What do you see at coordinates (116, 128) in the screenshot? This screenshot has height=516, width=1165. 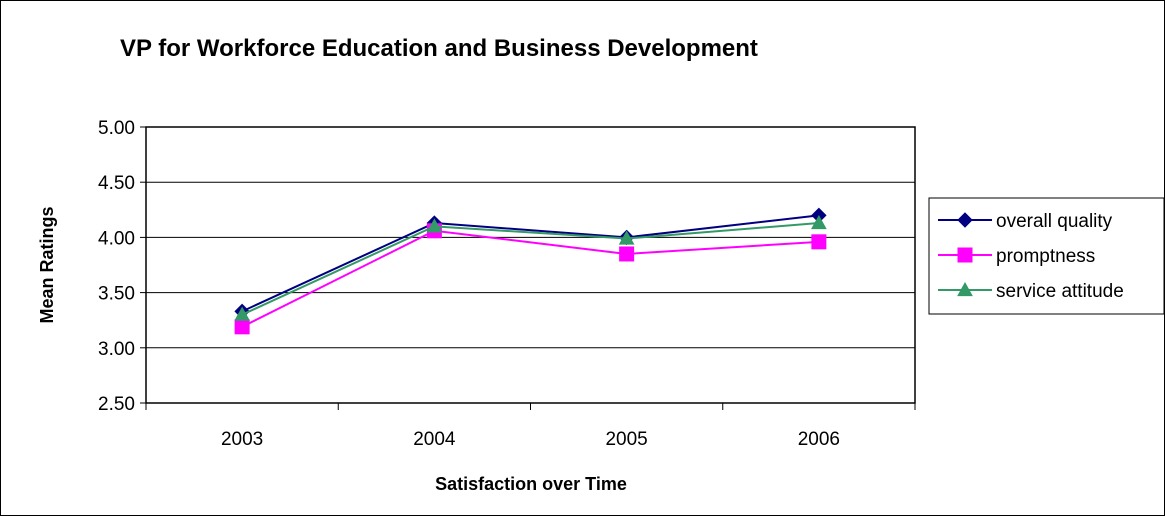 I see `y-tick-label: 5.00` at bounding box center [116, 128].